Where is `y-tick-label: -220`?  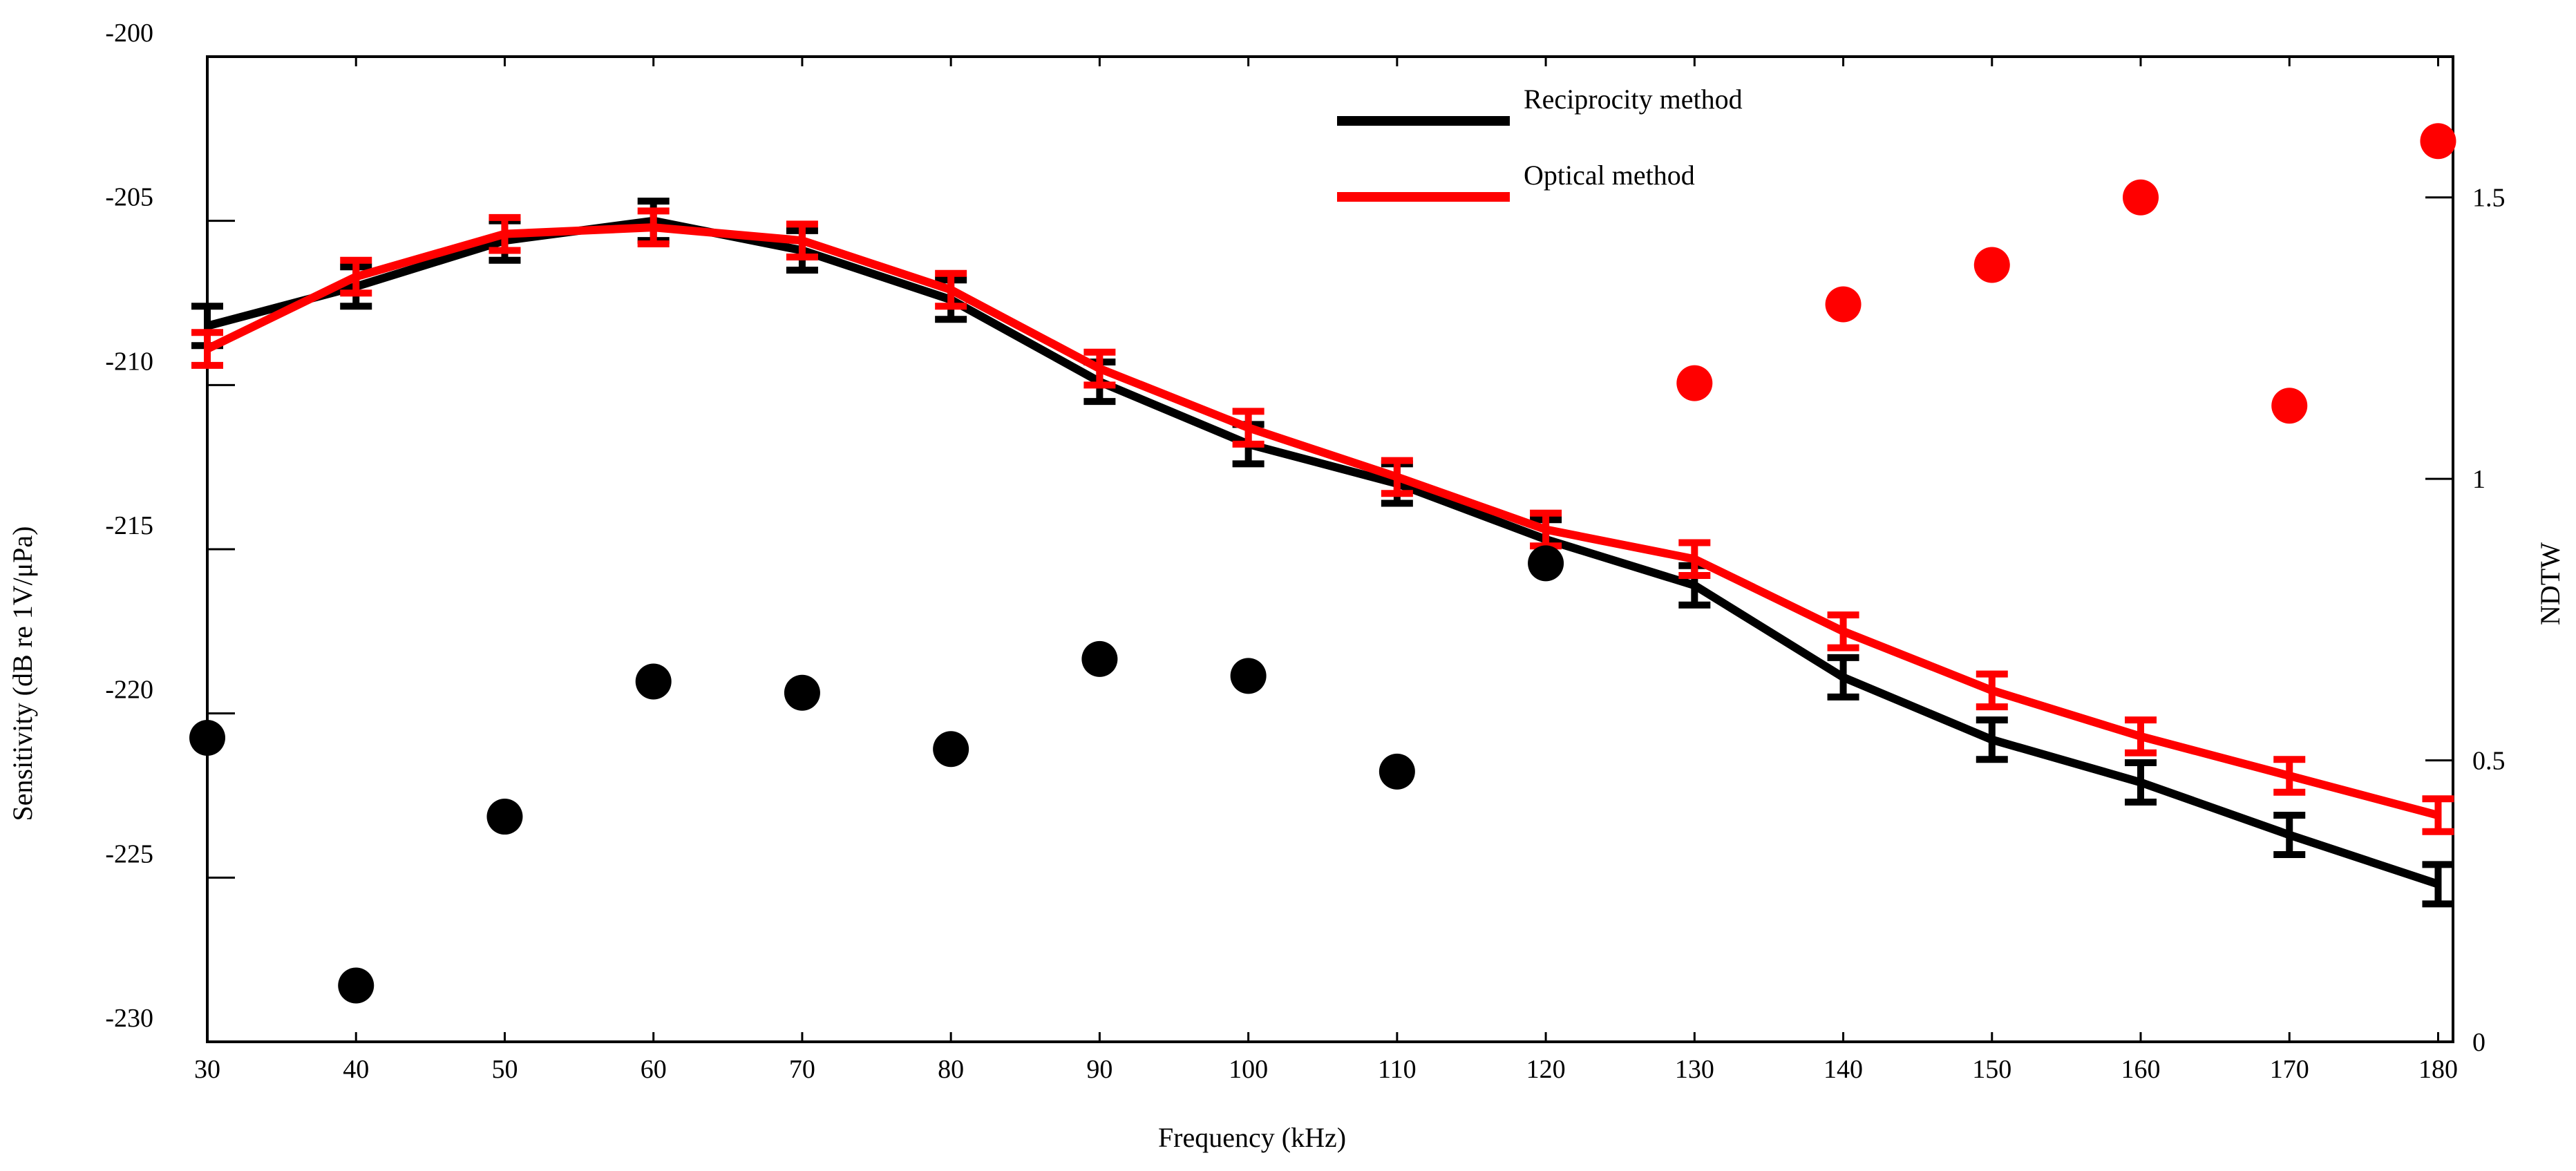
y-tick-label: -220 is located at coordinates (129, 690).